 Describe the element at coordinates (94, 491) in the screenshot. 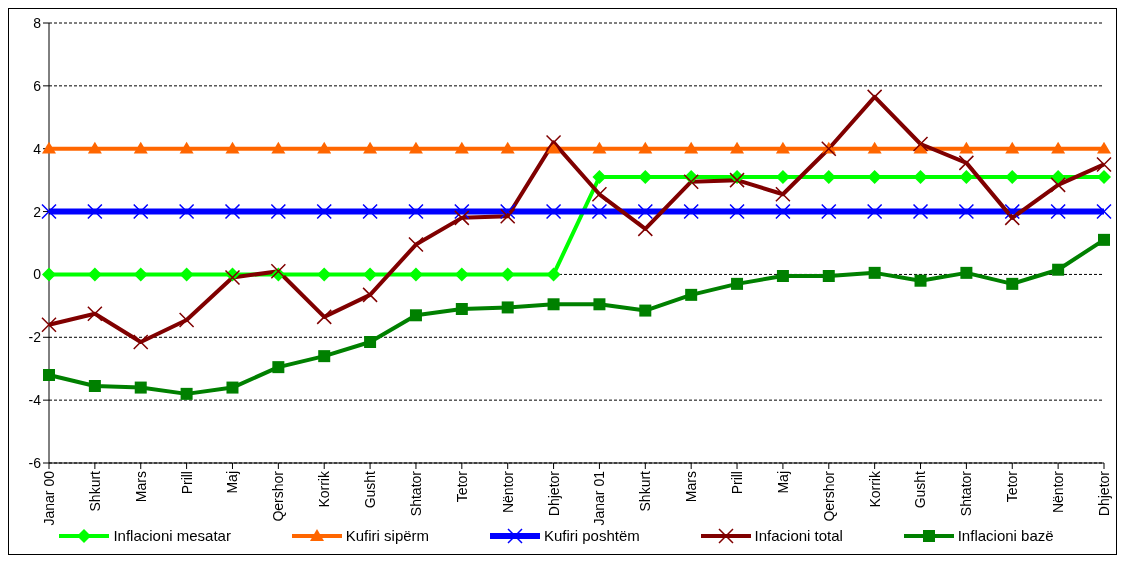

I see `x-tick-label: Shkurt` at that location.